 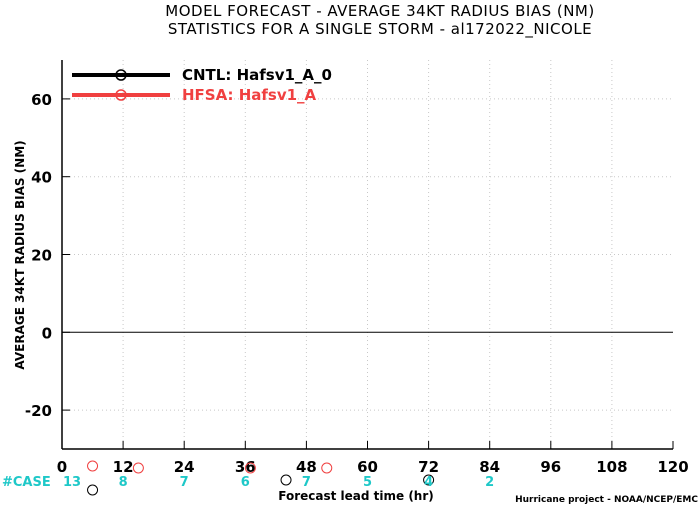 What do you see at coordinates (611, 467) in the screenshot?
I see `x-tick-label: 108` at bounding box center [611, 467].